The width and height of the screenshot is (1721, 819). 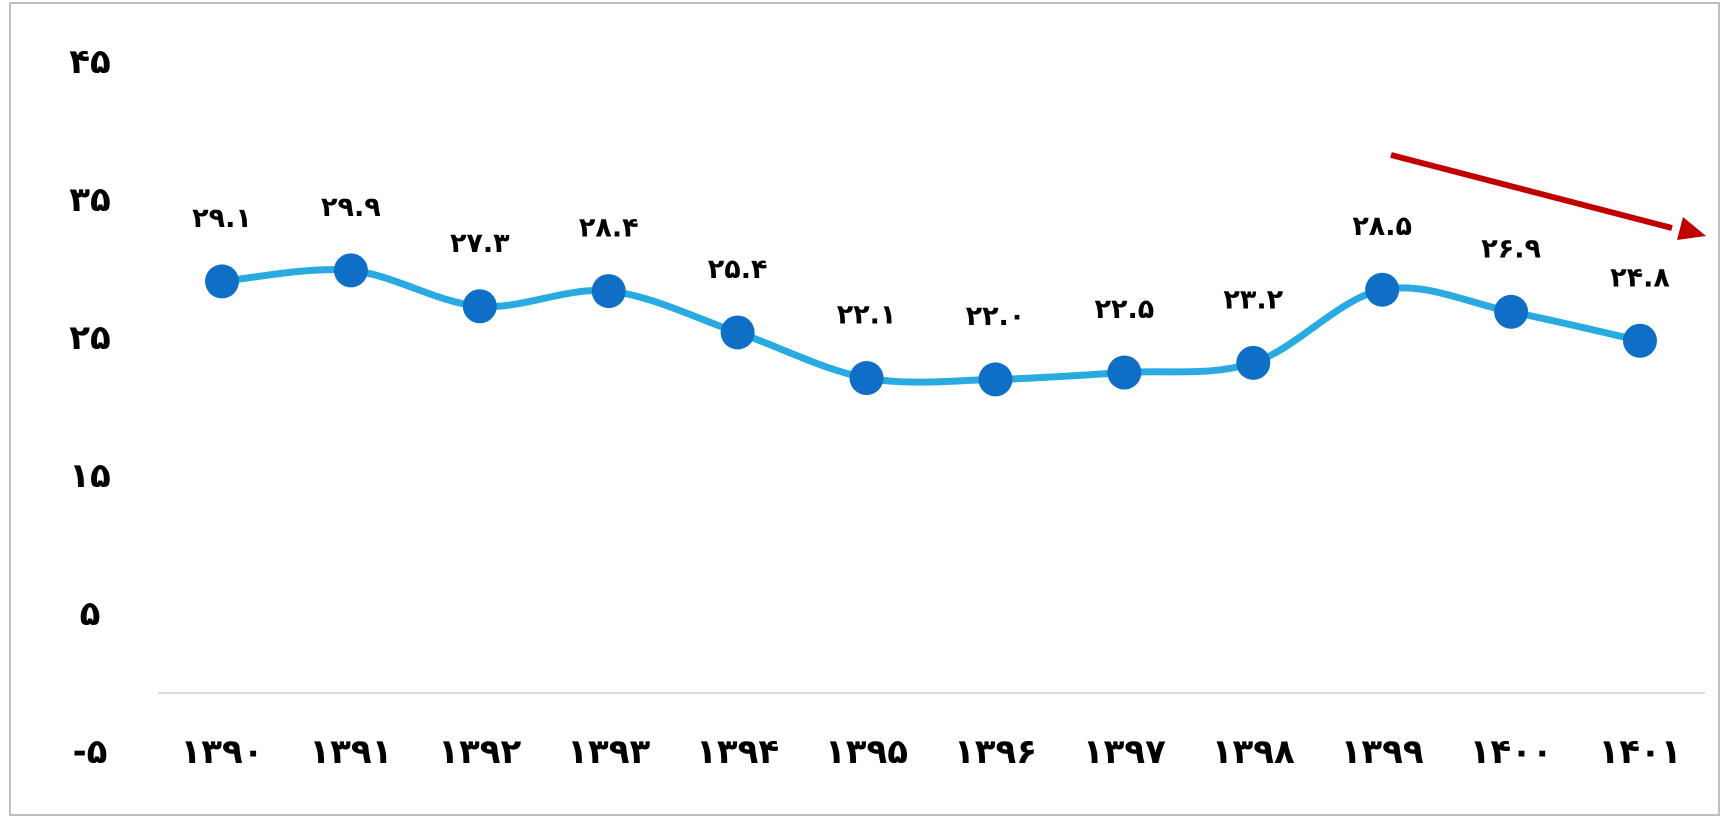 I want to click on markers, so click(x=931, y=325).